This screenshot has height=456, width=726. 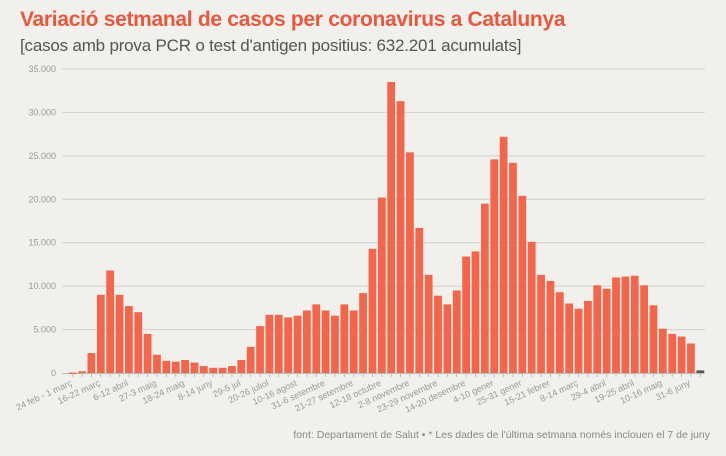 I want to click on y-tick-label: 0, so click(x=53, y=373).